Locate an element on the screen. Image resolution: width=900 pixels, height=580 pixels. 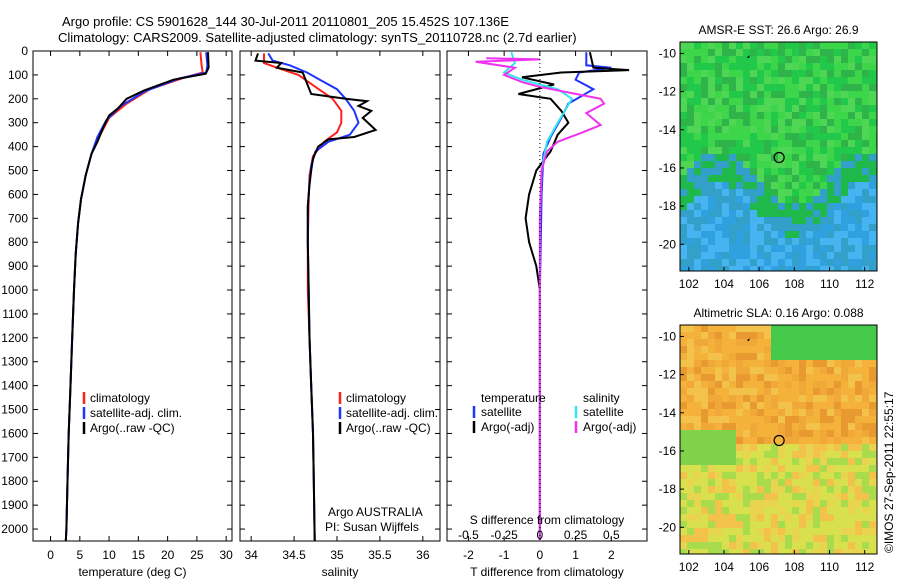
depth-tick-label: 1500 is located at coordinates (14, 410).